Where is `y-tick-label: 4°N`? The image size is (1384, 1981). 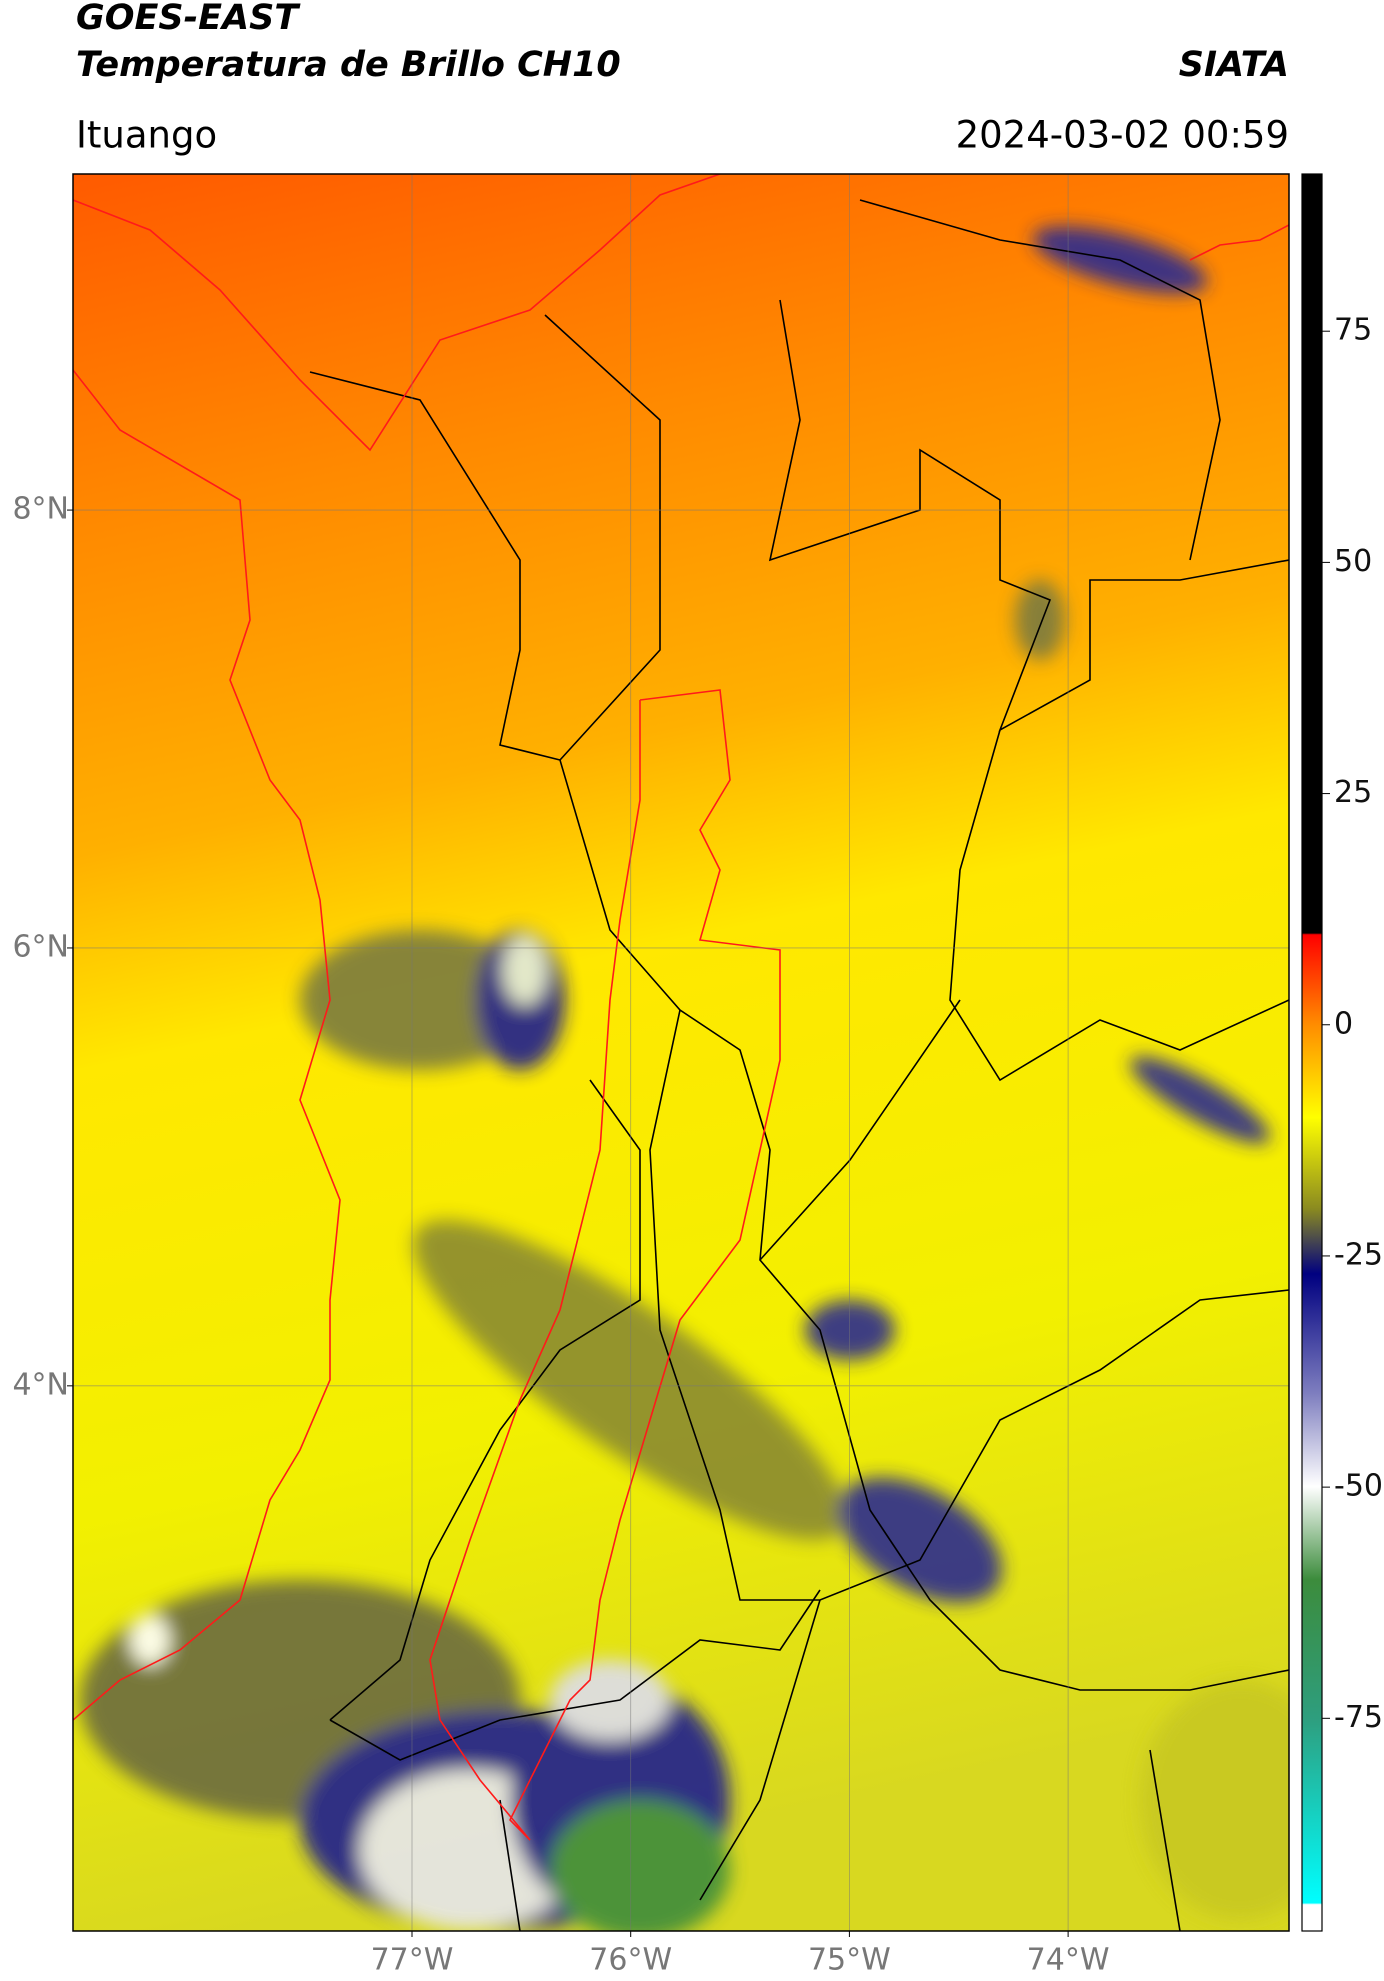
y-tick-label: 4°N is located at coordinates (40, 1384).